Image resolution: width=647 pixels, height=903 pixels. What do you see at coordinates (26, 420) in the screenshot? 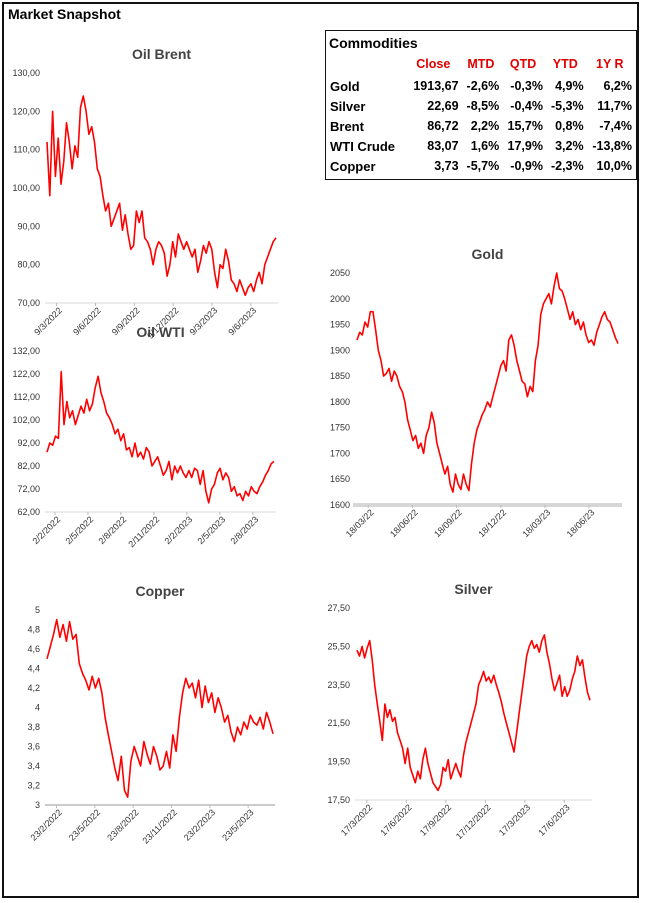
I see `y-tick-label: 102,00` at bounding box center [26, 420].